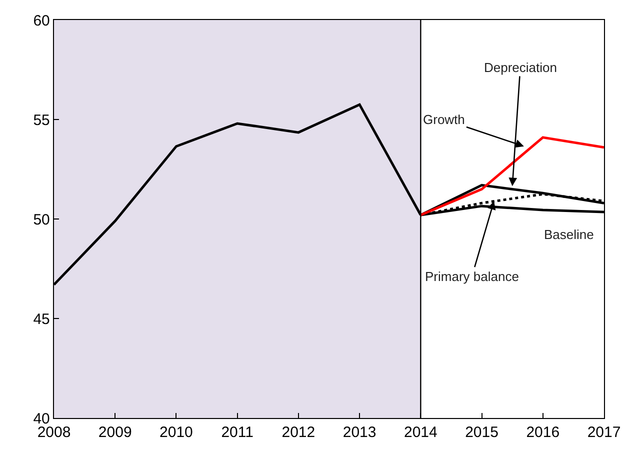 Image resolution: width=624 pixels, height=450 pixels. Describe the element at coordinates (41, 319) in the screenshot. I see `y-tick-label: 45` at that location.